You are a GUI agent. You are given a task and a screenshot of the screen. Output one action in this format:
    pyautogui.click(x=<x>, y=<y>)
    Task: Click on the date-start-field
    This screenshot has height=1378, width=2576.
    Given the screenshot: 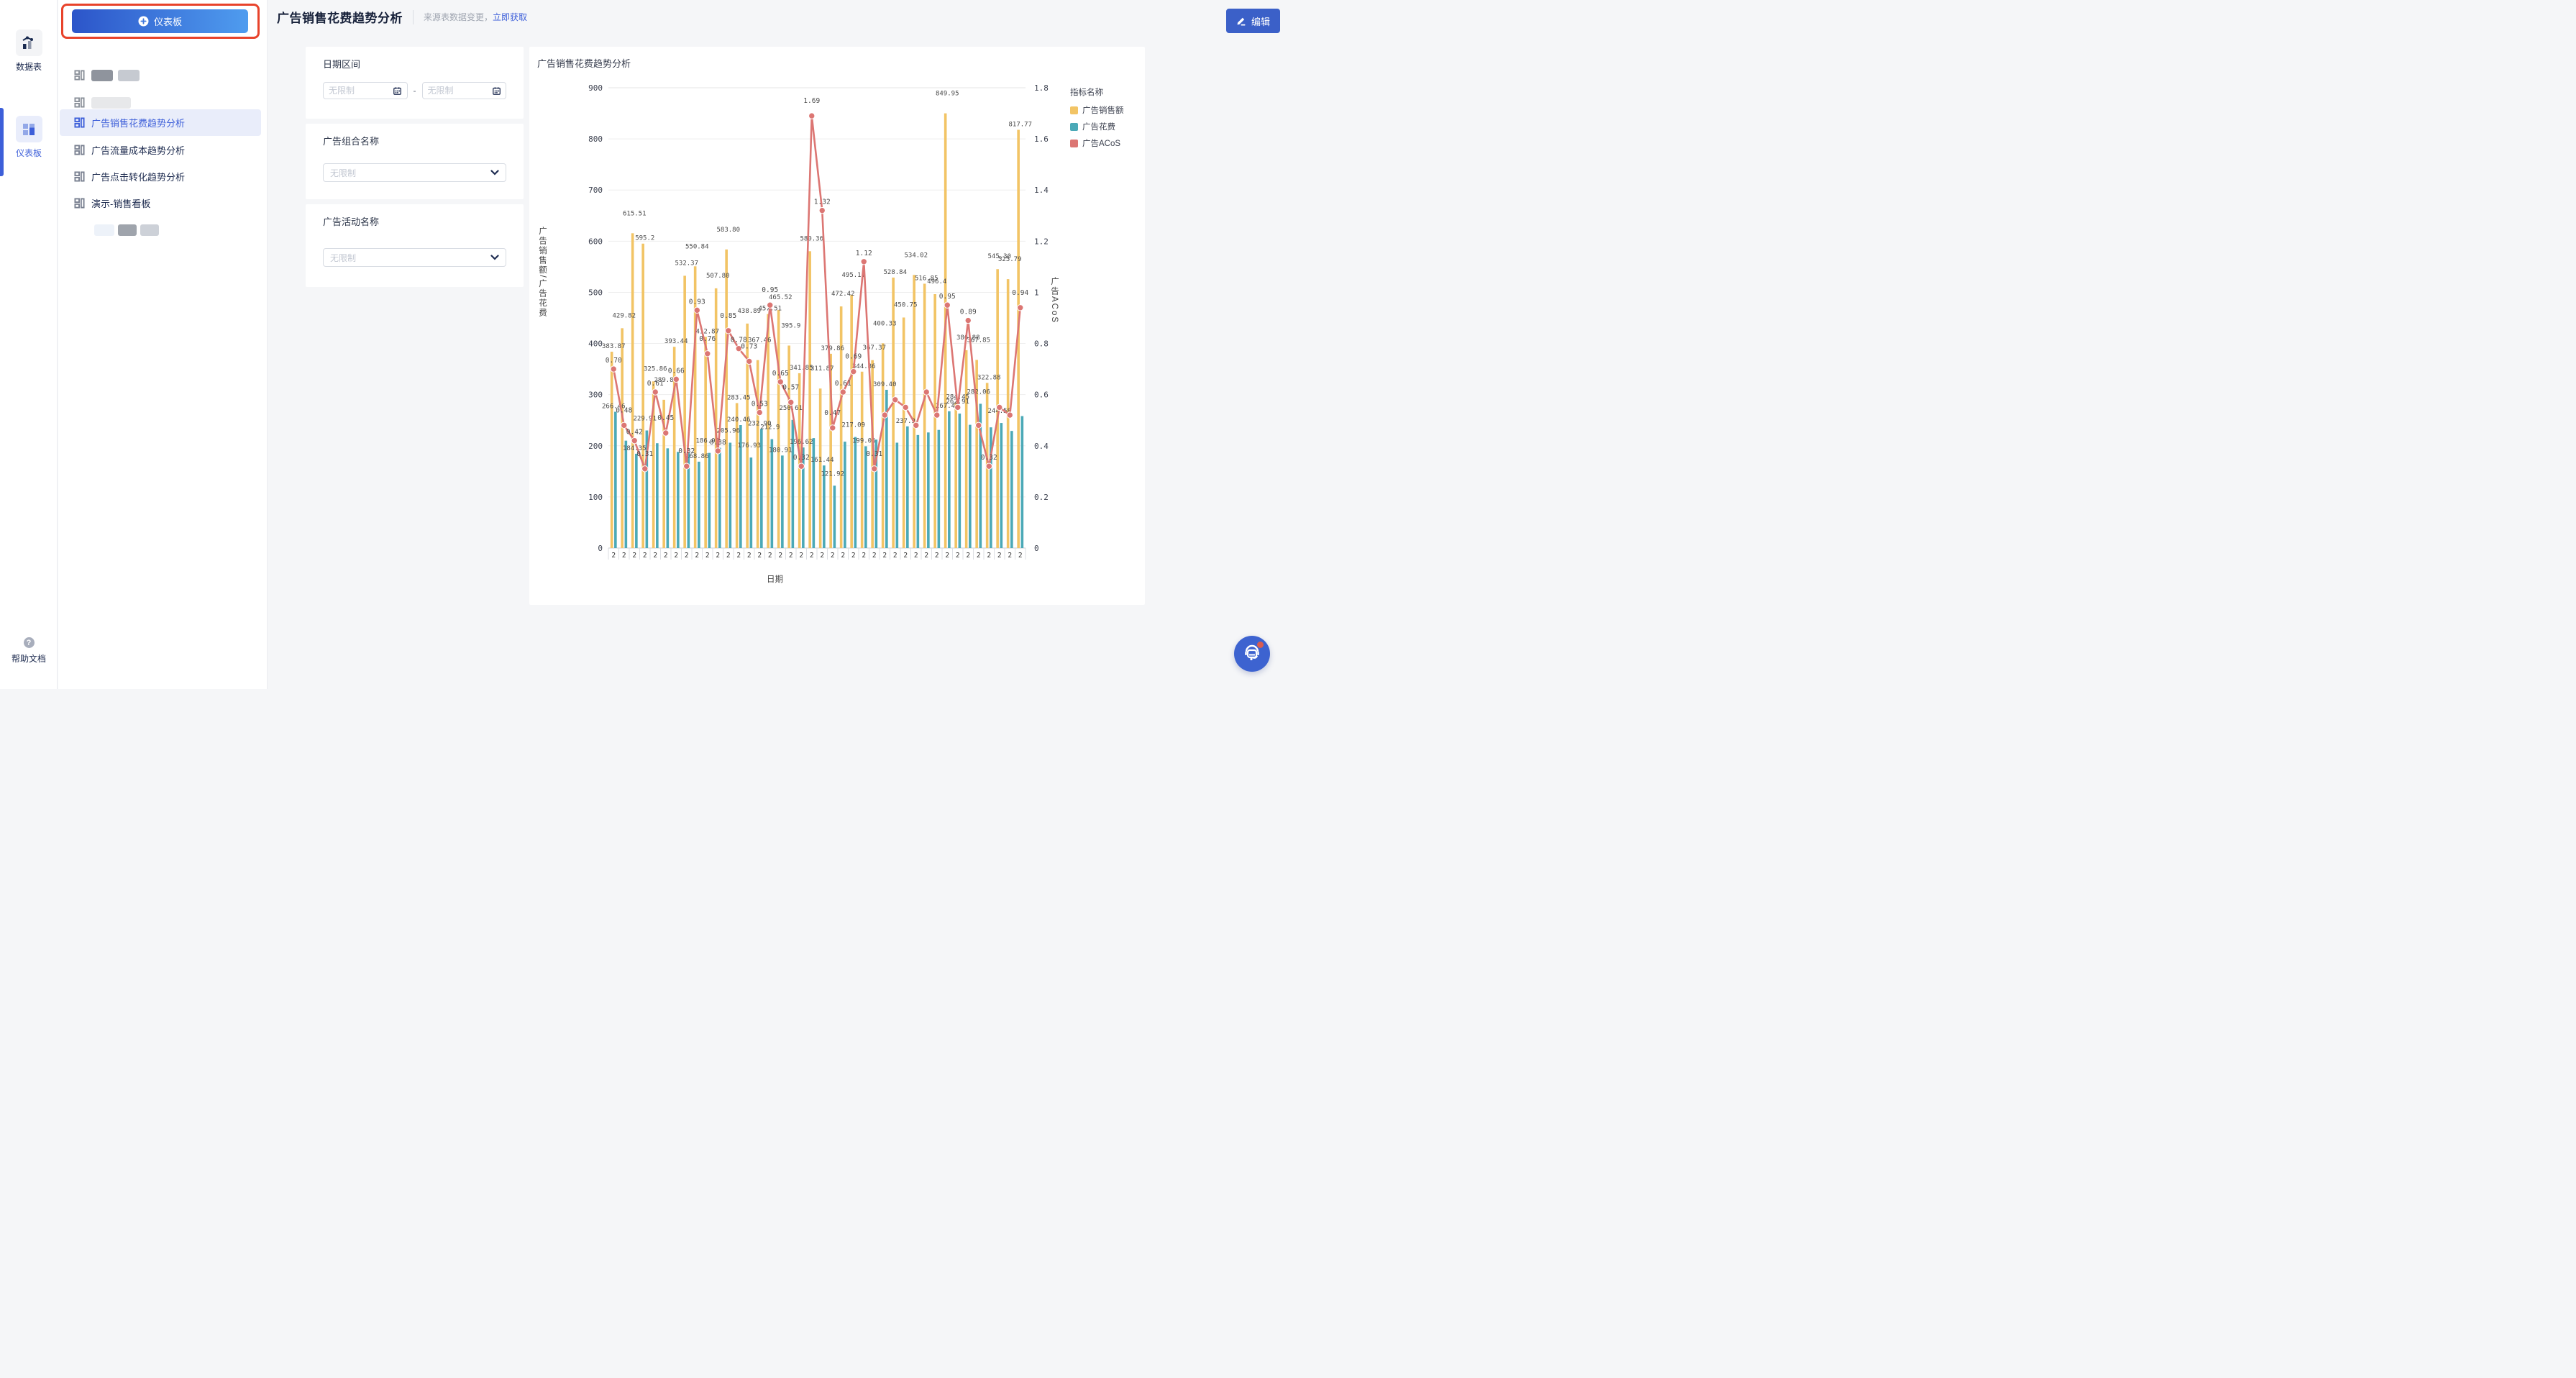 What is the action you would take?
    pyautogui.click(x=360, y=91)
    